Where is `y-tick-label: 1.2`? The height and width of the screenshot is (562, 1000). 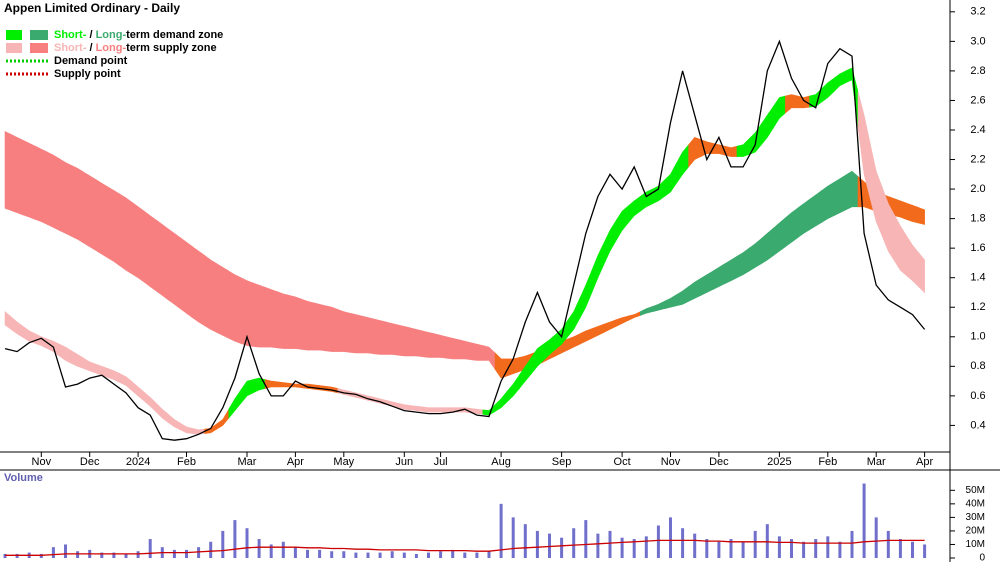 y-tick-label: 1.2 is located at coordinates (977, 307).